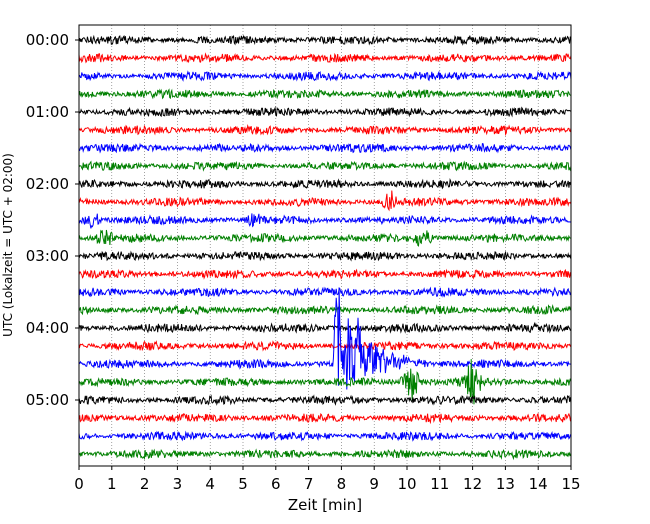 The image size is (650, 524). I want to click on y-tick-label: 00:00, so click(47, 40).